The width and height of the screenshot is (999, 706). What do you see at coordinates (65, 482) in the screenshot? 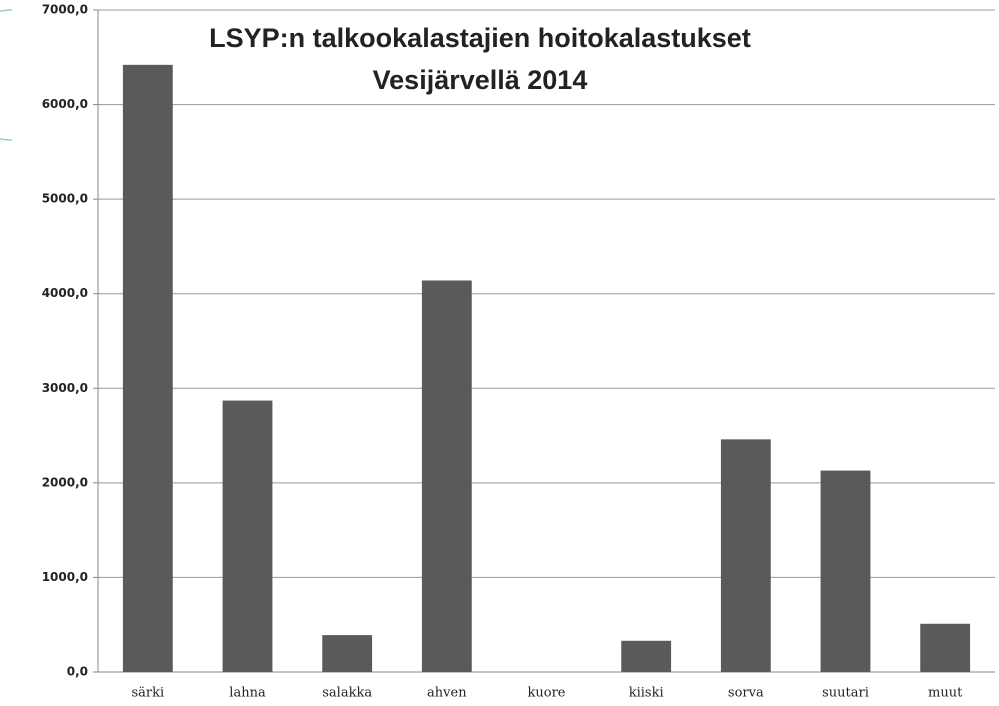
I see `y-tick-label: 2000,0` at bounding box center [65, 482].